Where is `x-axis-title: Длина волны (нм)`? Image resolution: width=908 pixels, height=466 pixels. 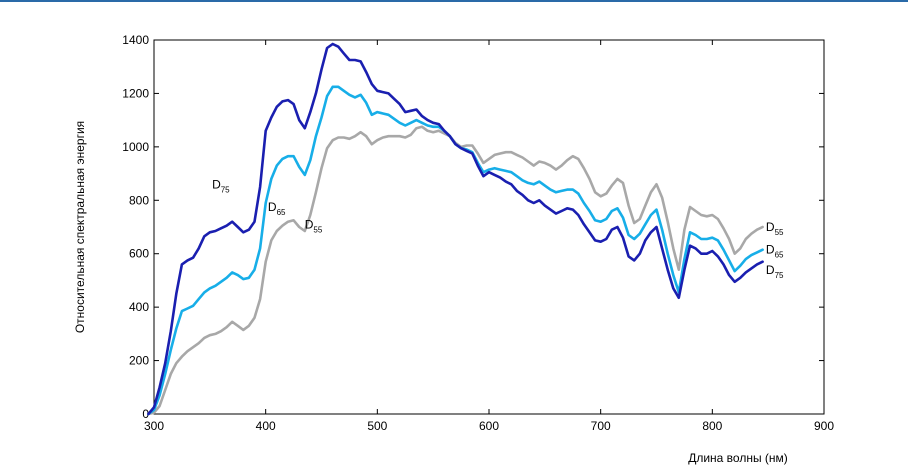
x-axis-title: Длина волны (нм) is located at coordinates (738, 458).